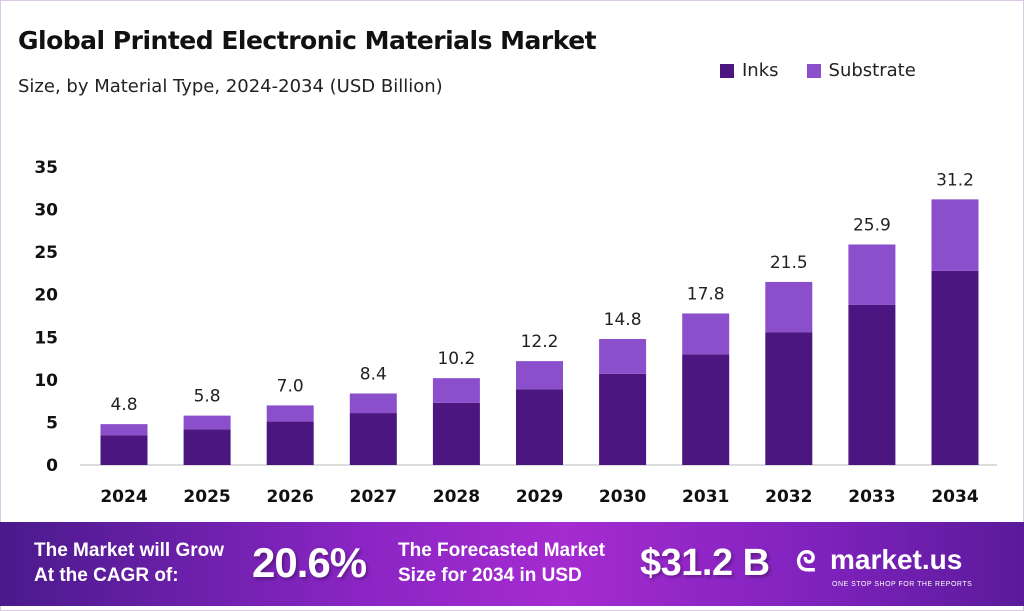 The image size is (1024, 611). What do you see at coordinates (760, 70) in the screenshot?
I see `legend-label-inks: Inks` at bounding box center [760, 70].